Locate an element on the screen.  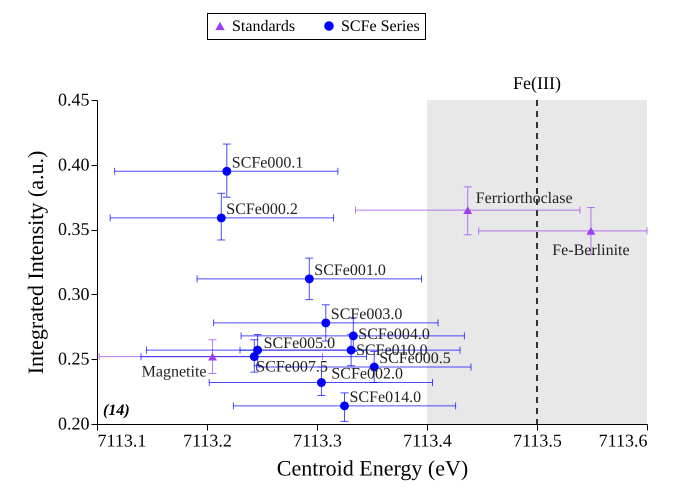
annotation: SCFe003.0 is located at coordinates (366, 314).